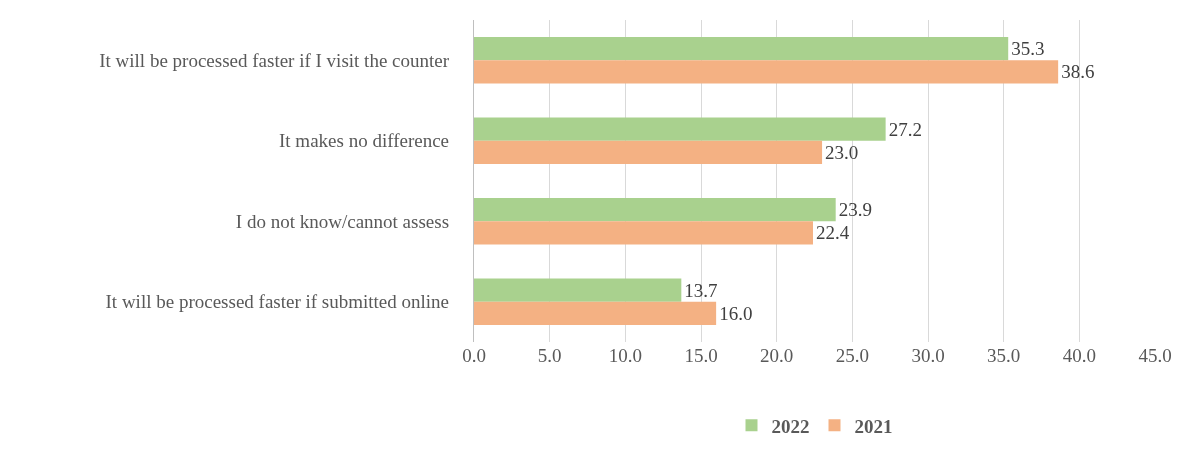 The width and height of the screenshot is (1185, 457). I want to click on data-label: 35.3, so click(1028, 49).